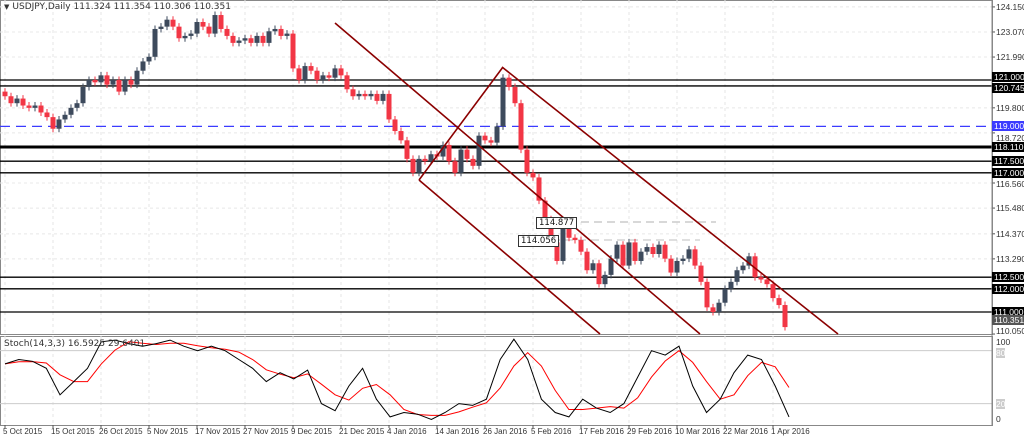  What do you see at coordinates (697, 431) in the screenshot?
I see `time-axis-label: 10 Mar 2016` at bounding box center [697, 431].